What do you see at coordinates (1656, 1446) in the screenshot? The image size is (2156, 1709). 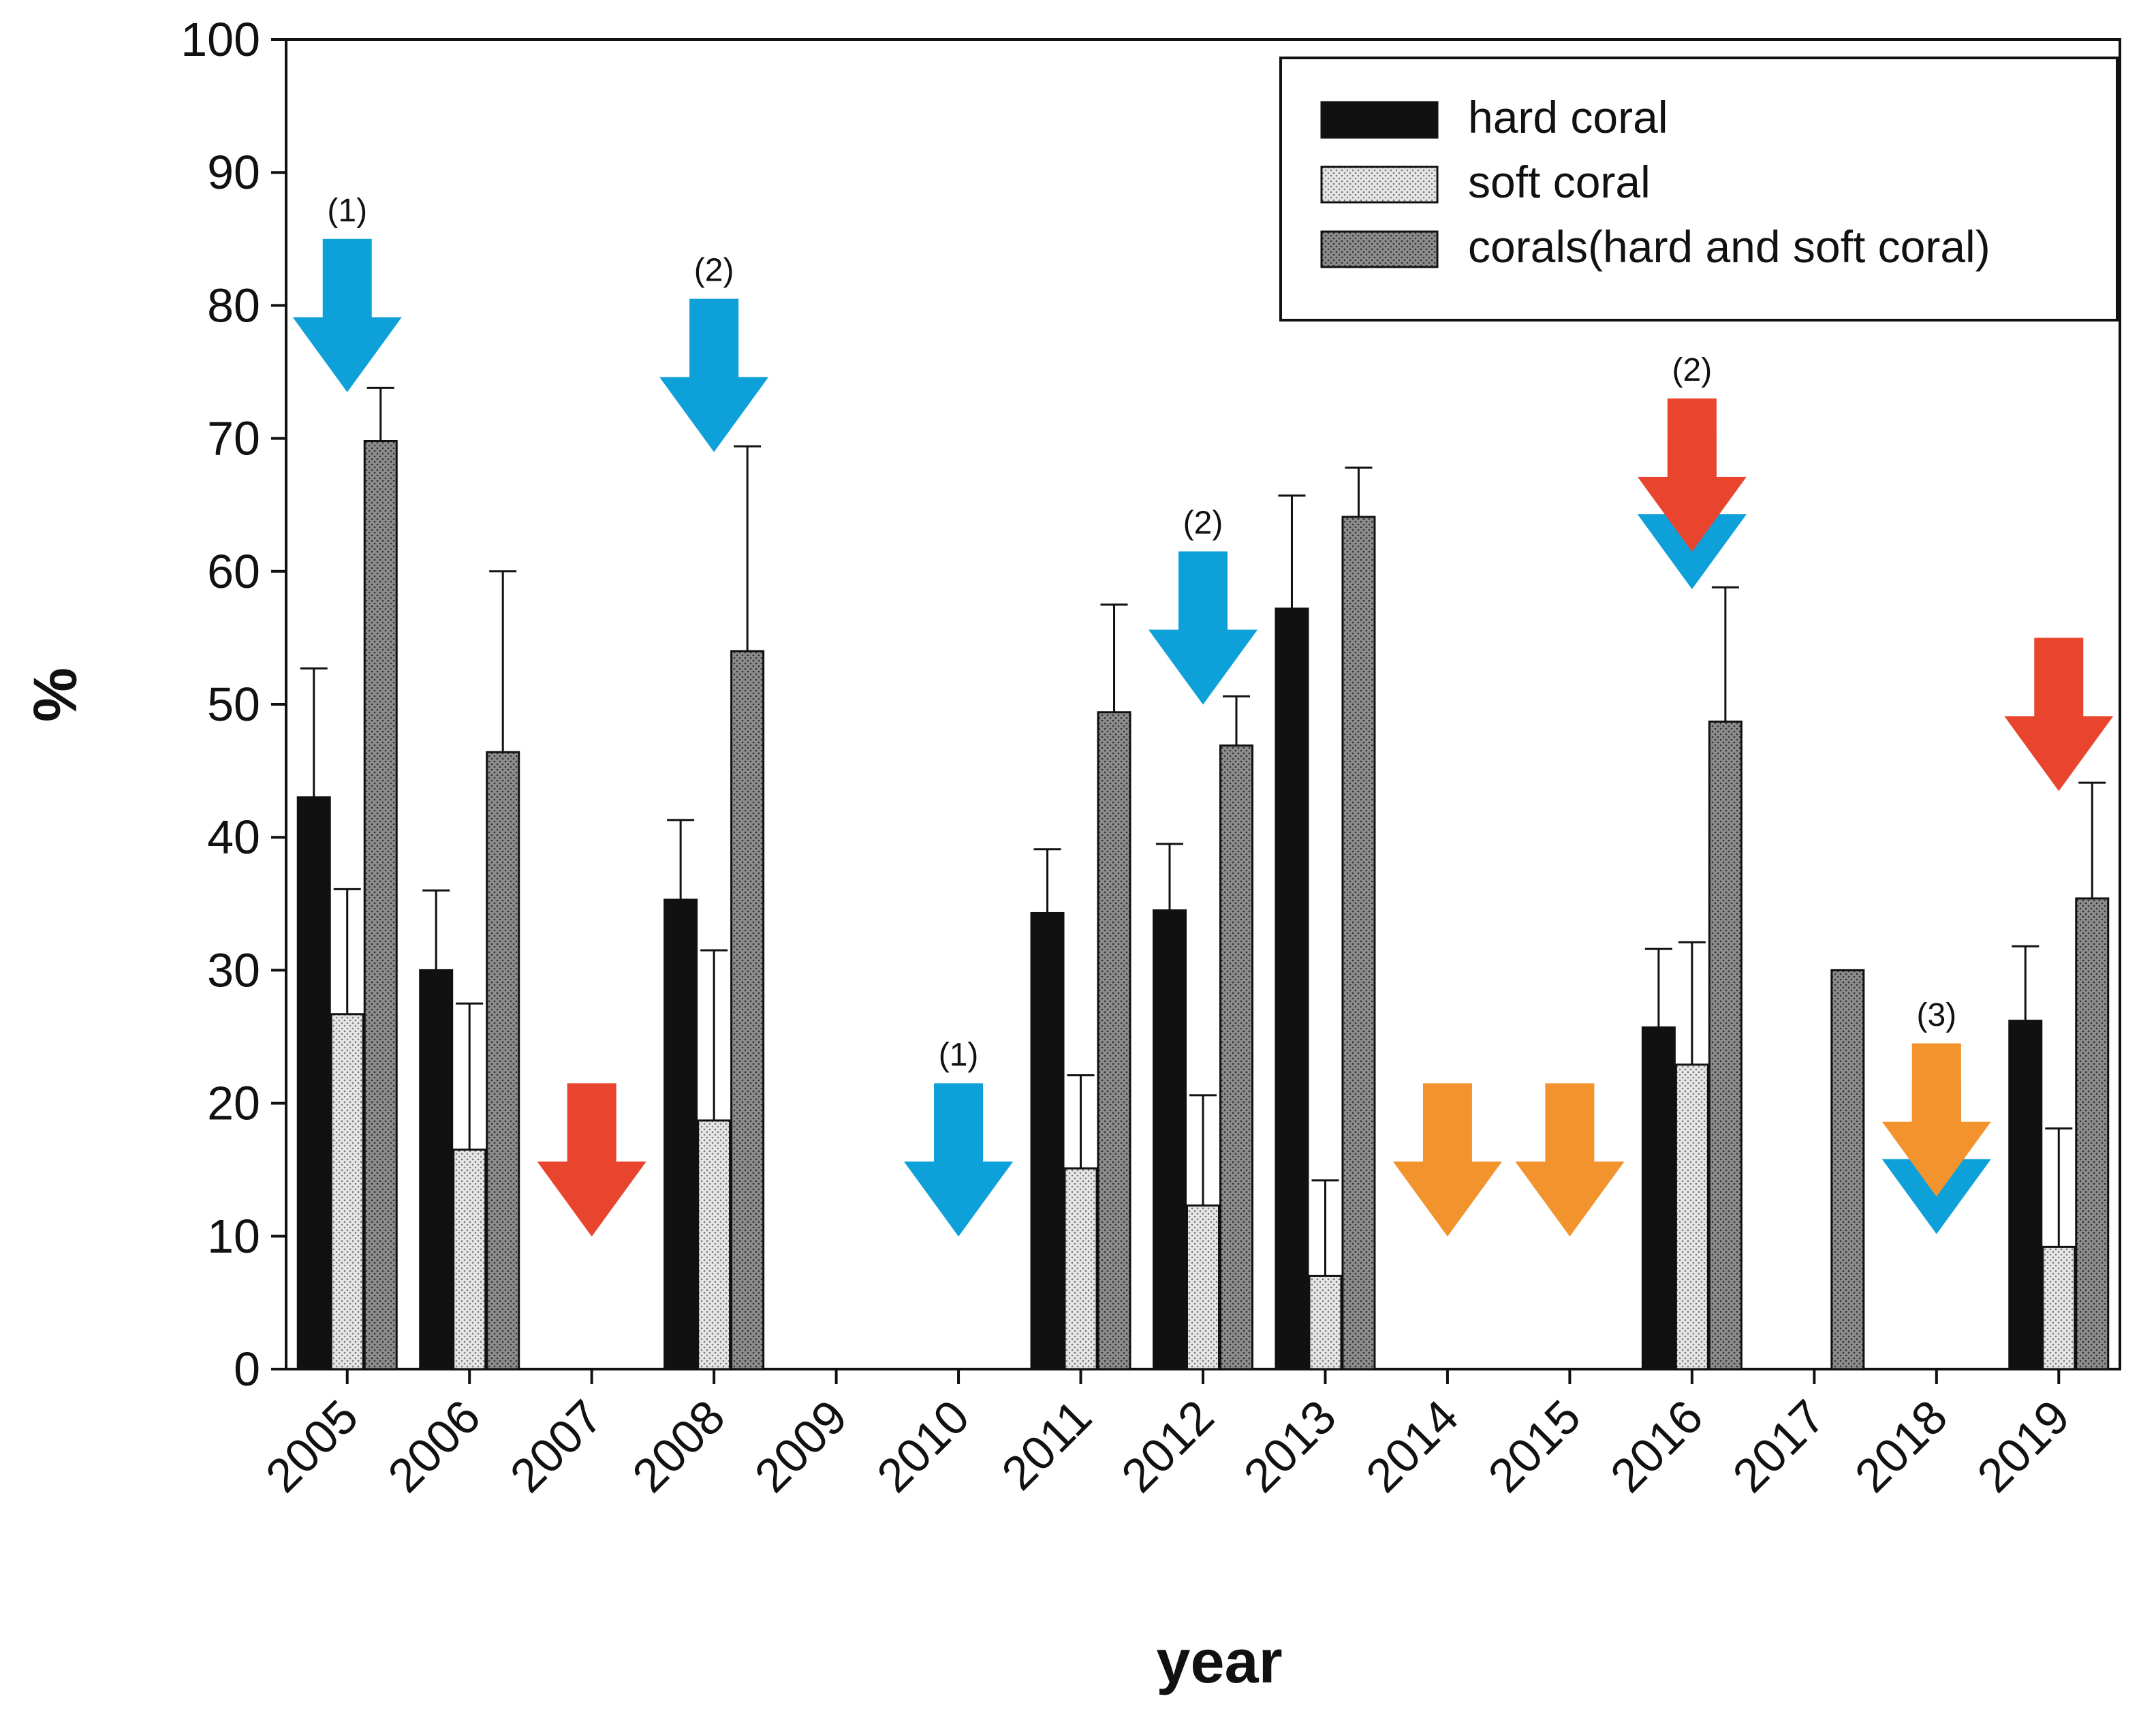 I see `x-tick-label: 2016` at bounding box center [1656, 1446].